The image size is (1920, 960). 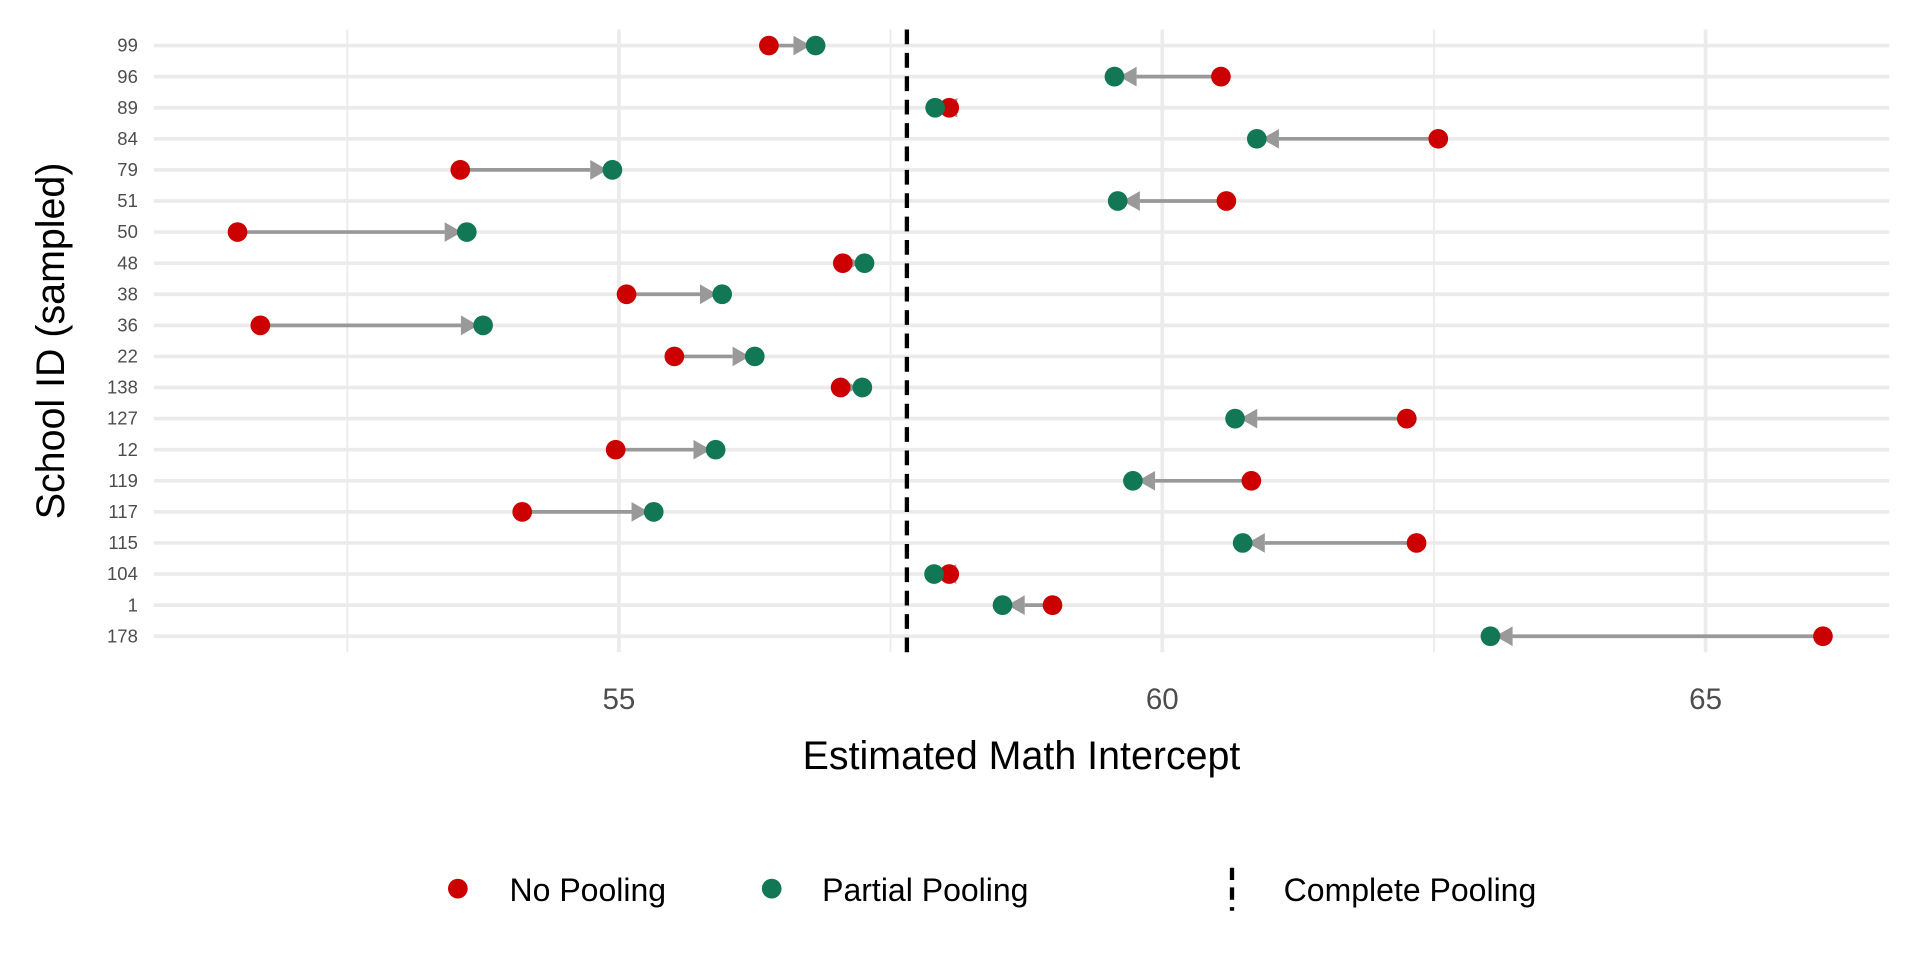 What do you see at coordinates (588, 890) in the screenshot?
I see `legend-no-pooling-label: No Pooling` at bounding box center [588, 890].